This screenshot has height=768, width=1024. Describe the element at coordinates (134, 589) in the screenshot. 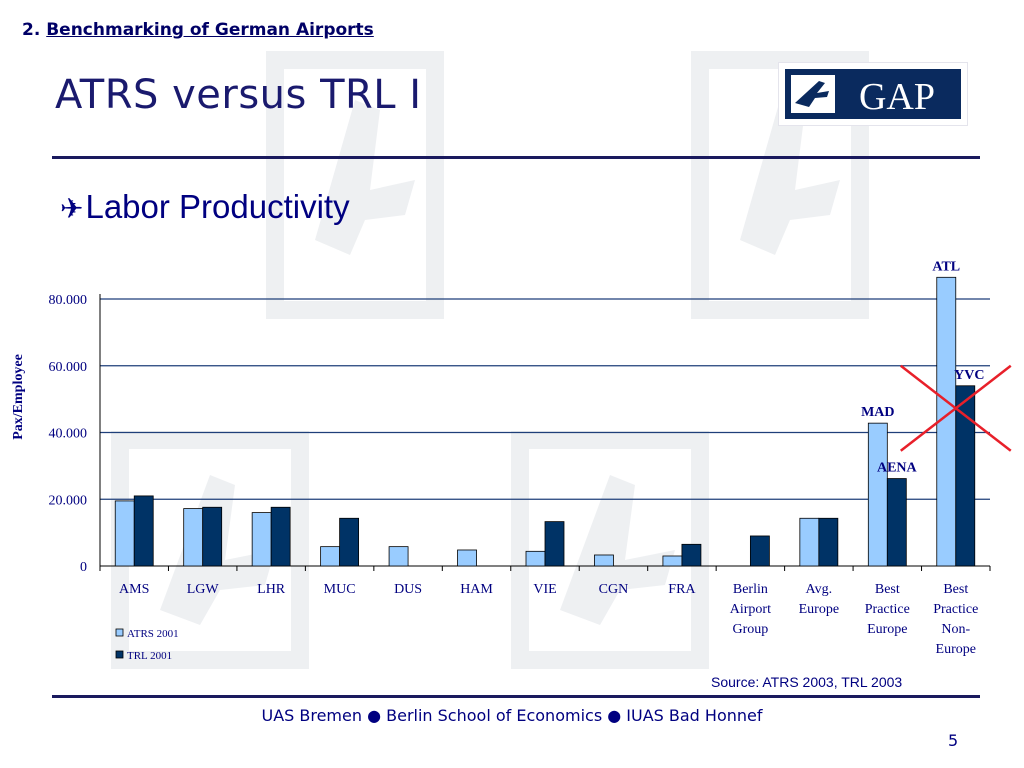

I see `x-tick-label: AMS` at that location.